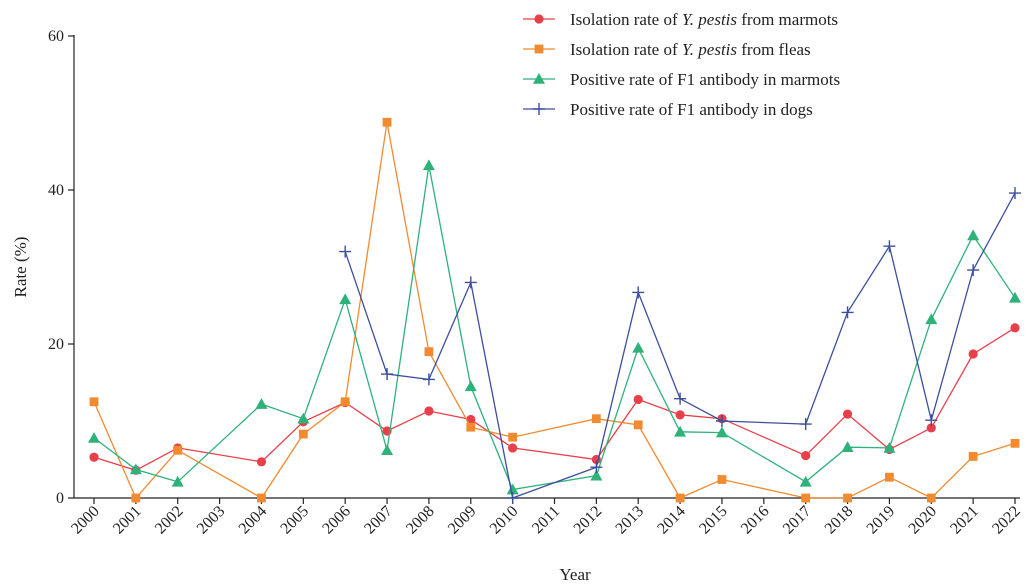 The image size is (1027, 585). What do you see at coordinates (211, 520) in the screenshot?
I see `x-tick-label: 2003` at bounding box center [211, 520].